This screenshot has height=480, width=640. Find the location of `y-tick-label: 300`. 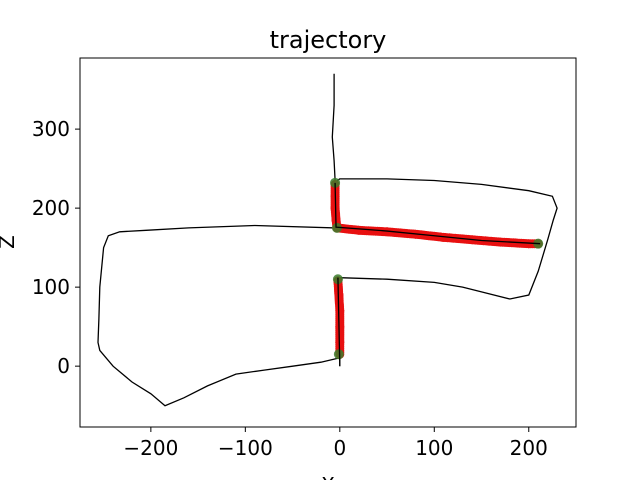

y-tick-label: 300 is located at coordinates (51, 129).